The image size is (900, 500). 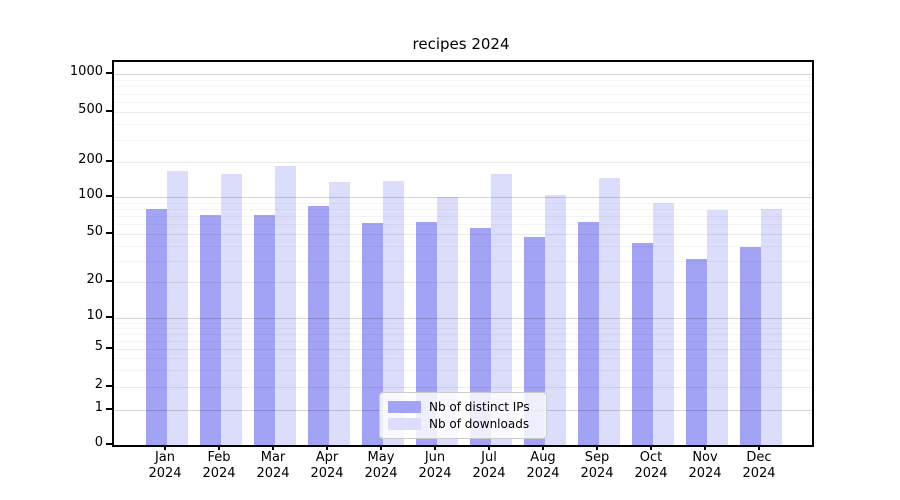 I want to click on x-tick-label-mar: Mar 2024, so click(x=273, y=466).